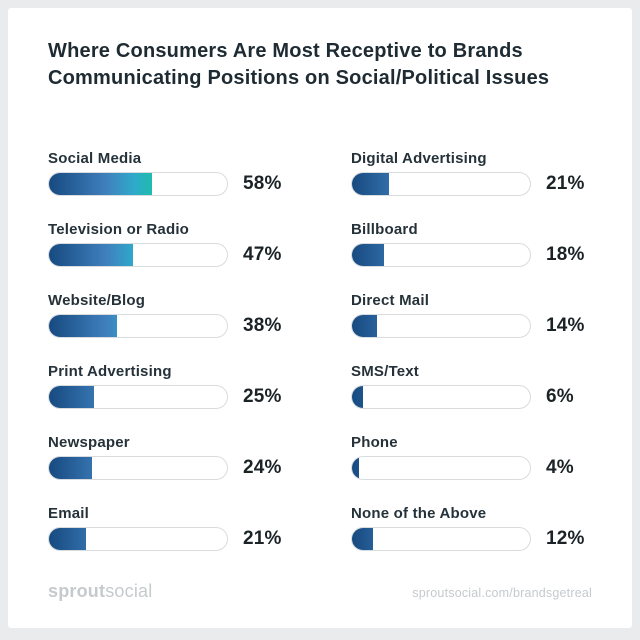  What do you see at coordinates (97, 300) in the screenshot?
I see `bar-label: Website/Blog` at bounding box center [97, 300].